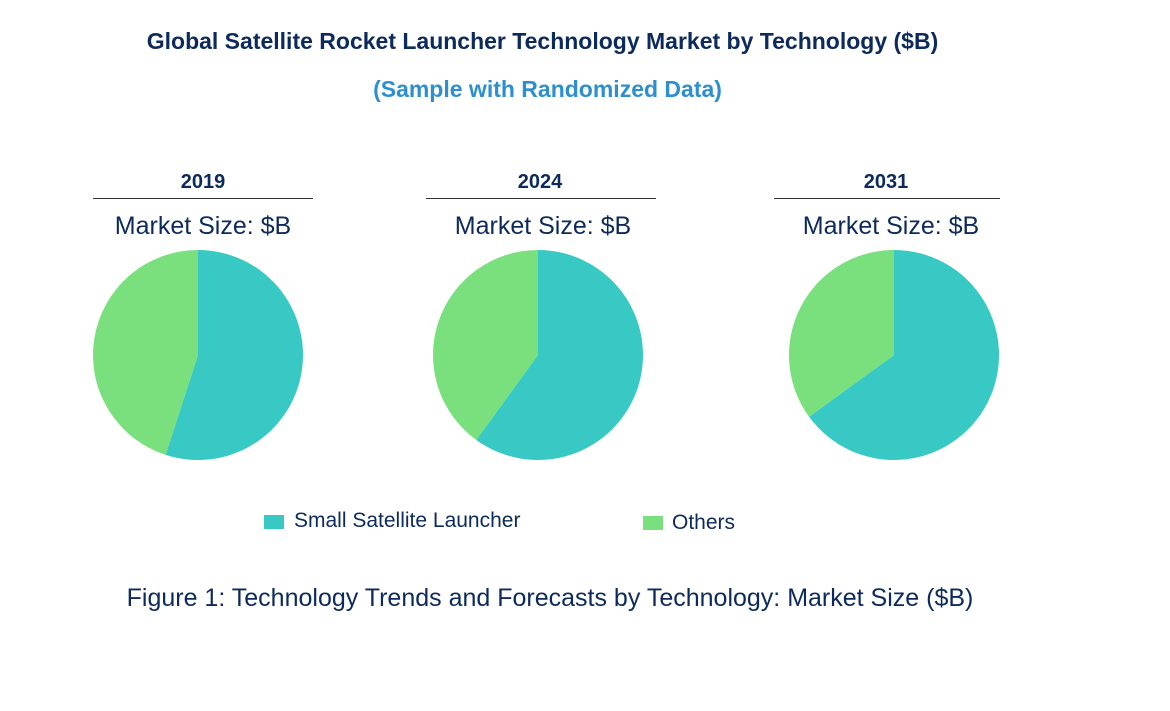  What do you see at coordinates (274, 522) in the screenshot?
I see `legend-swatch-small-satellite-launcher` at bounding box center [274, 522].